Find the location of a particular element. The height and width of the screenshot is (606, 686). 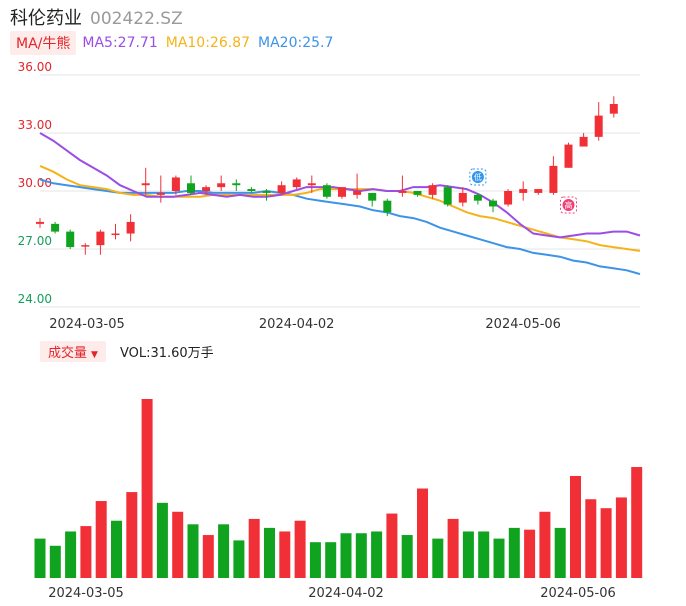

price-axis-tick: 33.00 is located at coordinates (35, 125).